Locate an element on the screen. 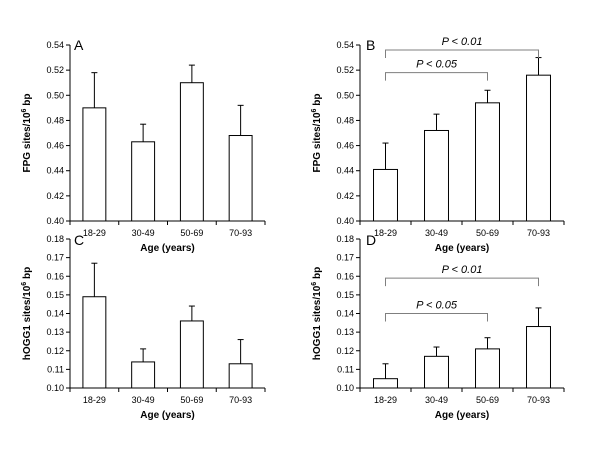 Image resolution: width=600 pixels, height=450 pixels. panel-letter: B is located at coordinates (370, 45).